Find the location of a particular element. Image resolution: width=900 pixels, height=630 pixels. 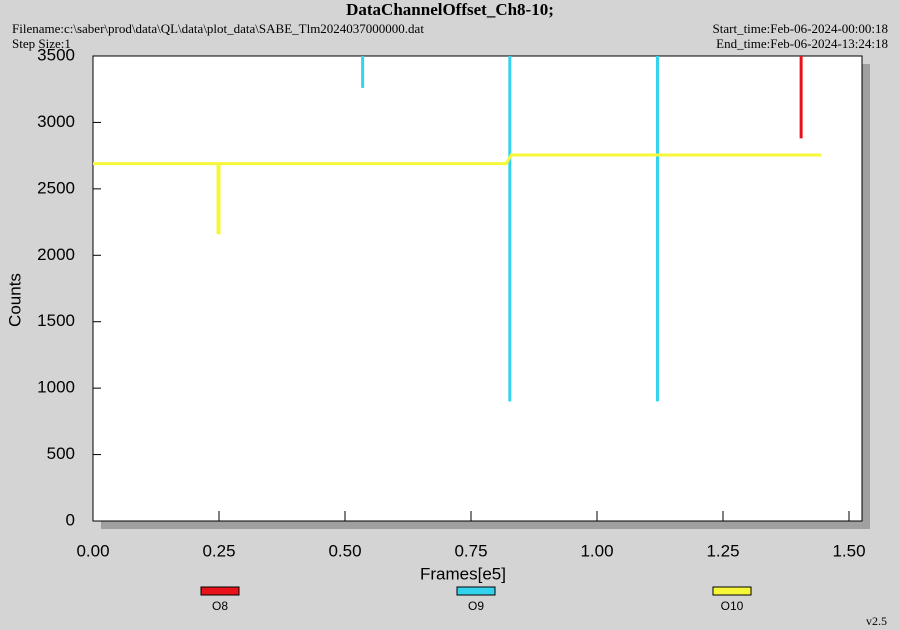

y-tick-label: 500 is located at coordinates (61, 453).